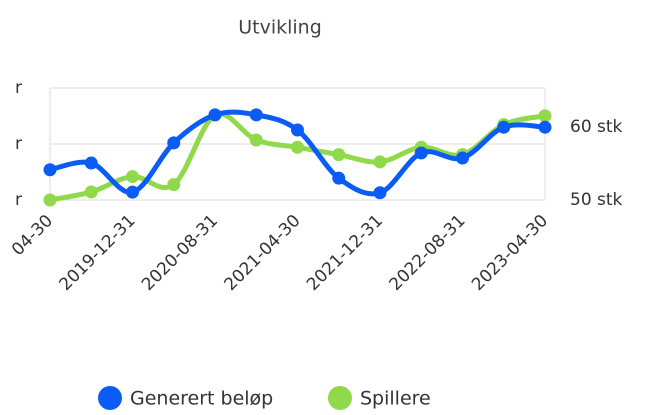  Describe the element at coordinates (201, 399) in the screenshot. I see `legend-label: Generert beløp` at that location.